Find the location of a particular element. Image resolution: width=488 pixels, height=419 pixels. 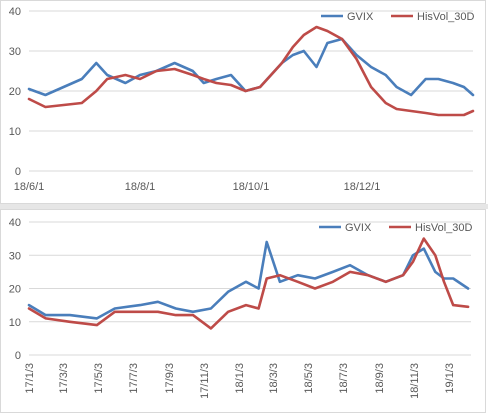

x-tick-label: 18/9/3 is located at coordinates (380, 378).